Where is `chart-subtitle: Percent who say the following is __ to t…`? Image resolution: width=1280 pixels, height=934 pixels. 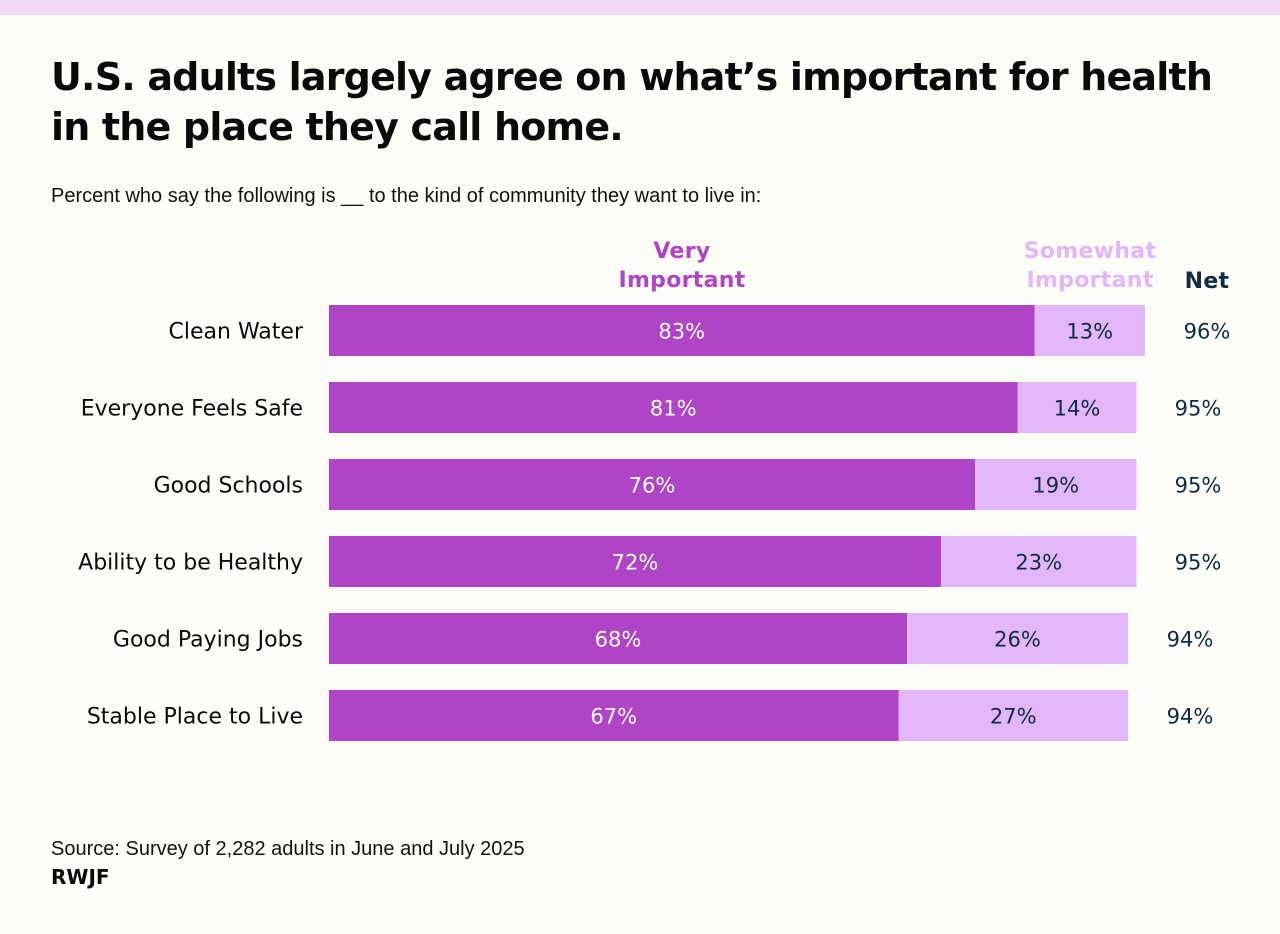 chart-subtitle: Percent who say the following is __ to t… is located at coordinates (406, 196).